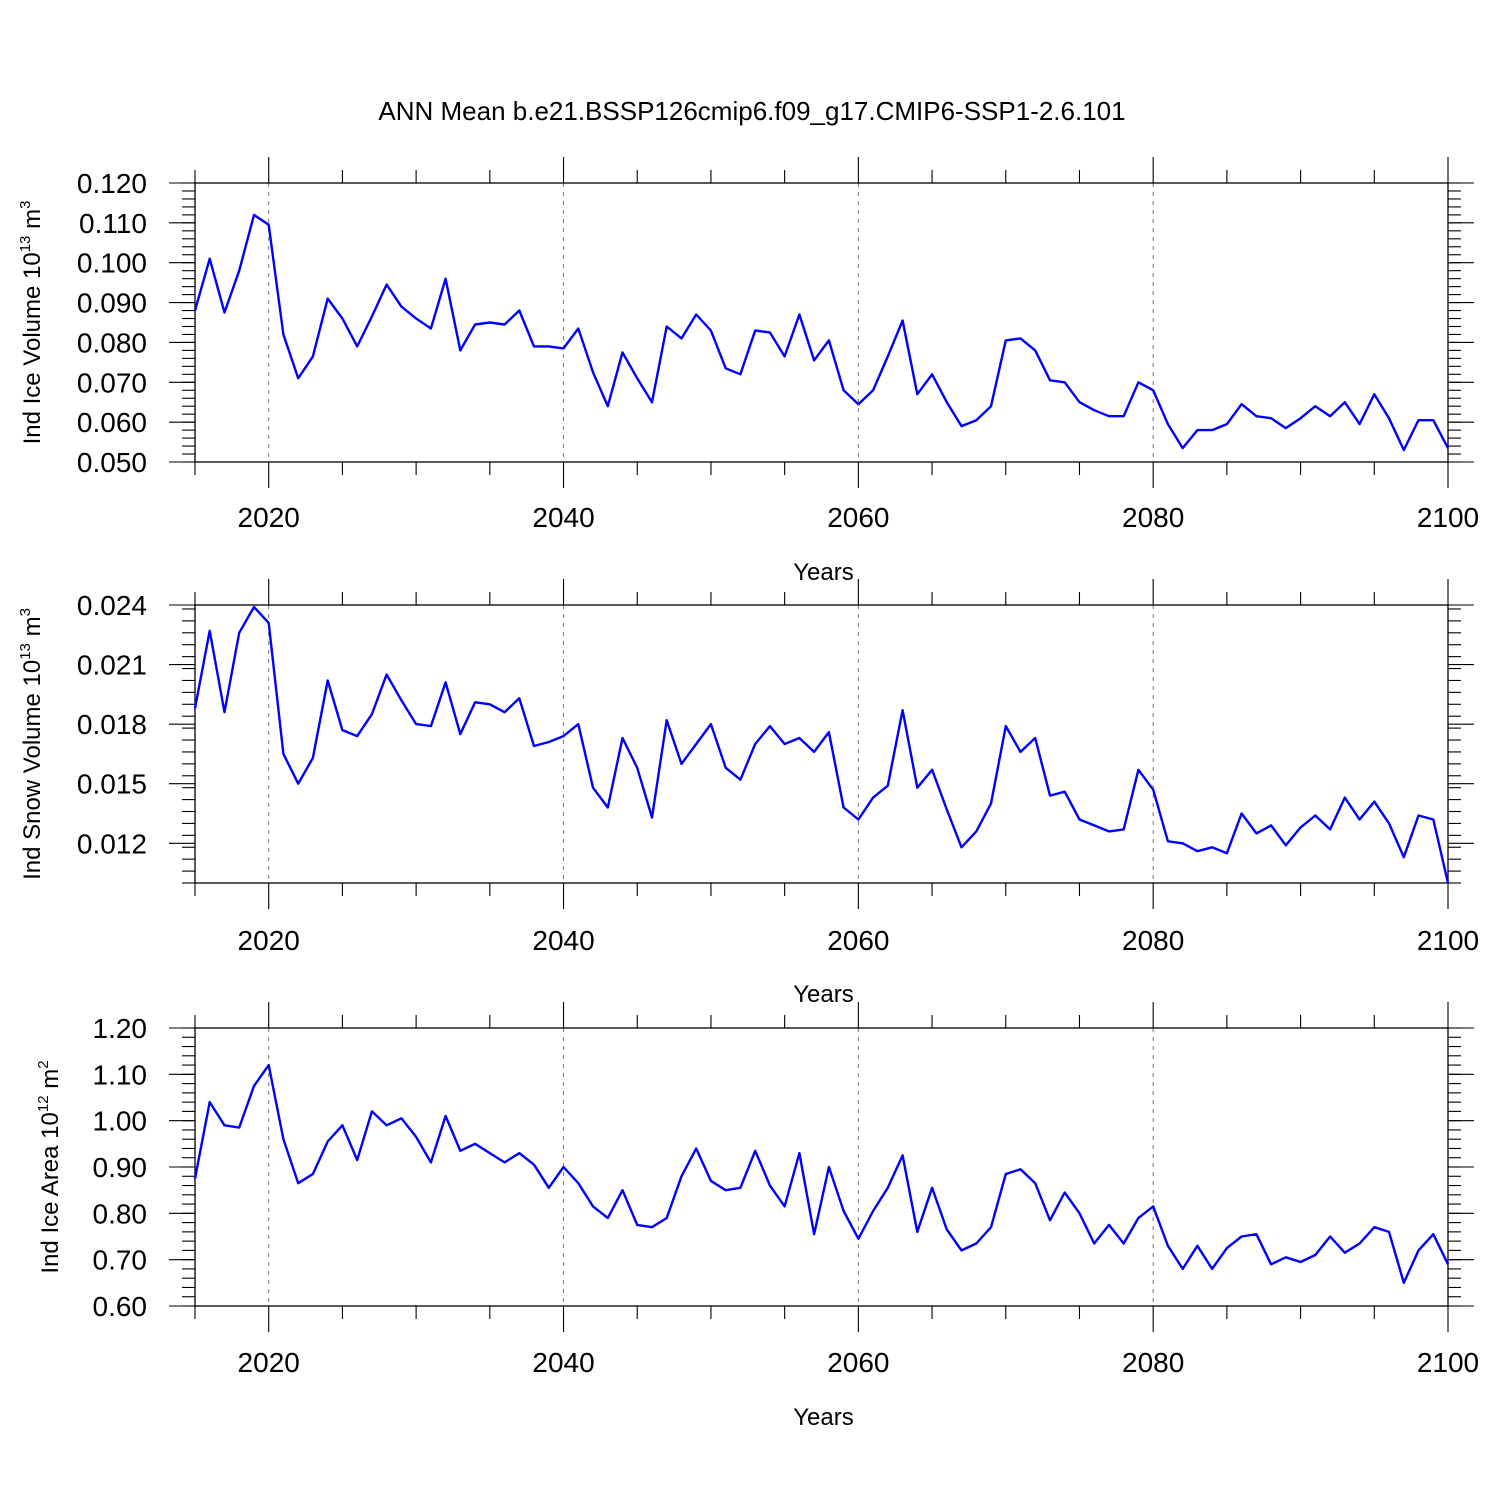 The height and width of the screenshot is (1500, 1500). Describe the element at coordinates (25, 205) in the screenshot. I see `panel-1-y-axis-title-unit-exponent: 3` at that location.